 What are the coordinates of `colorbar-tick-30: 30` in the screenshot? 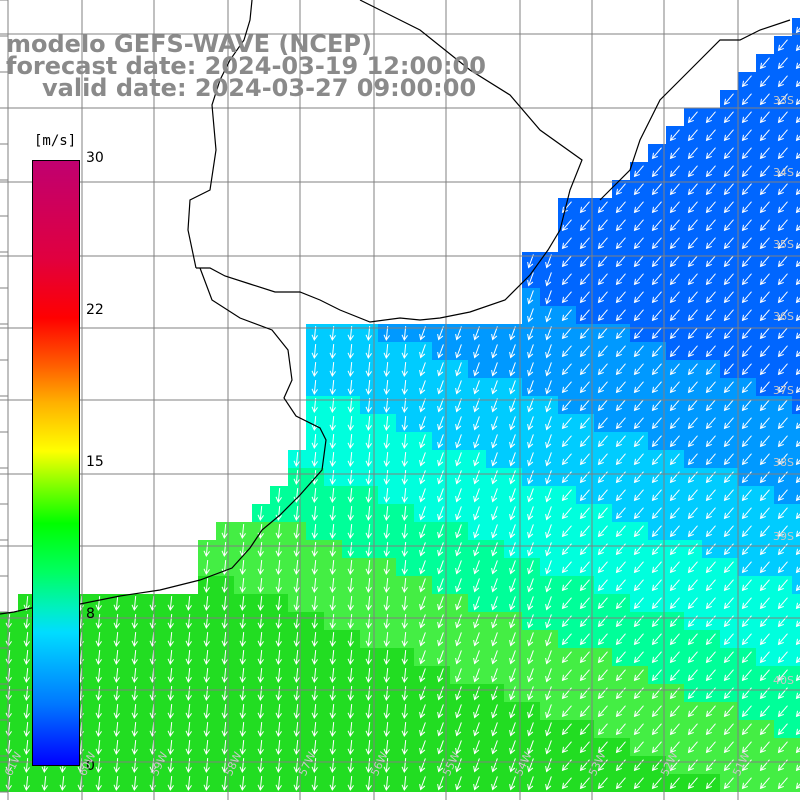 It's located at (95, 158).